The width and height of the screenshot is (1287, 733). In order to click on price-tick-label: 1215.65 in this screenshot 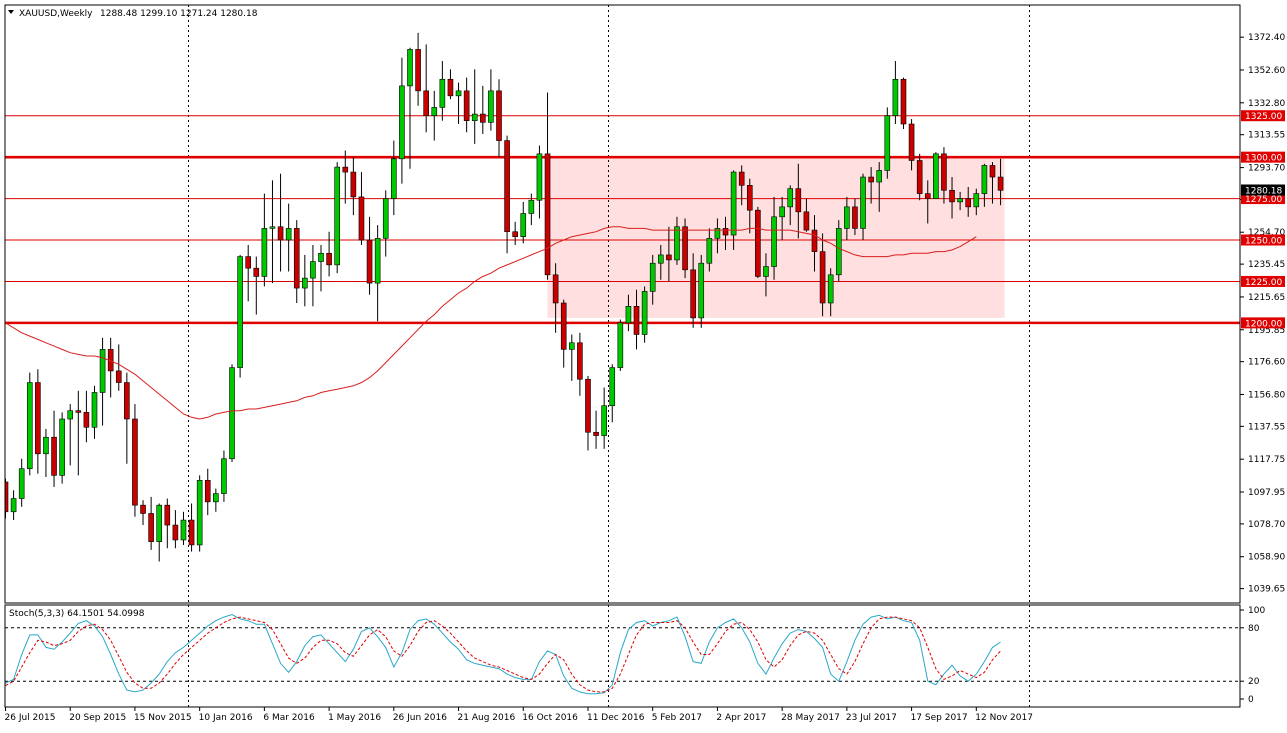, I will do `click(1266, 298)`.